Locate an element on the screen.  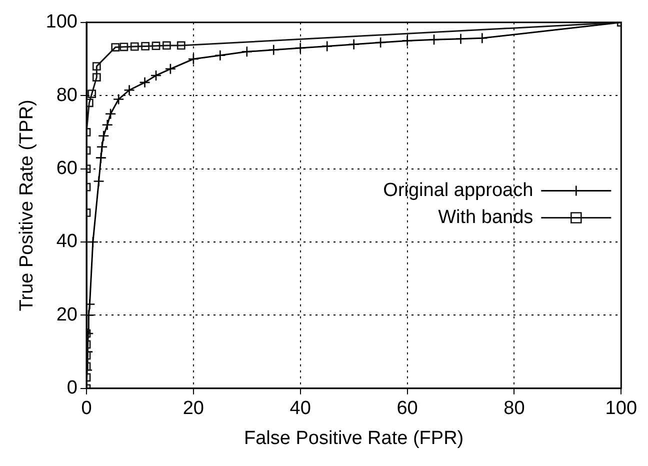
y-tick-label: 100 is located at coordinates (62, 22).